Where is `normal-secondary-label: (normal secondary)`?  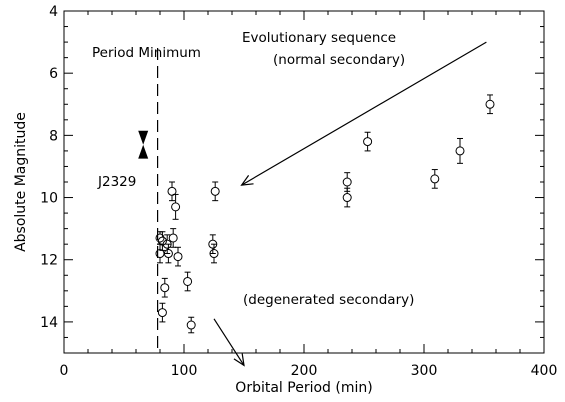 normal-secondary-label: (normal secondary) is located at coordinates (339, 60).